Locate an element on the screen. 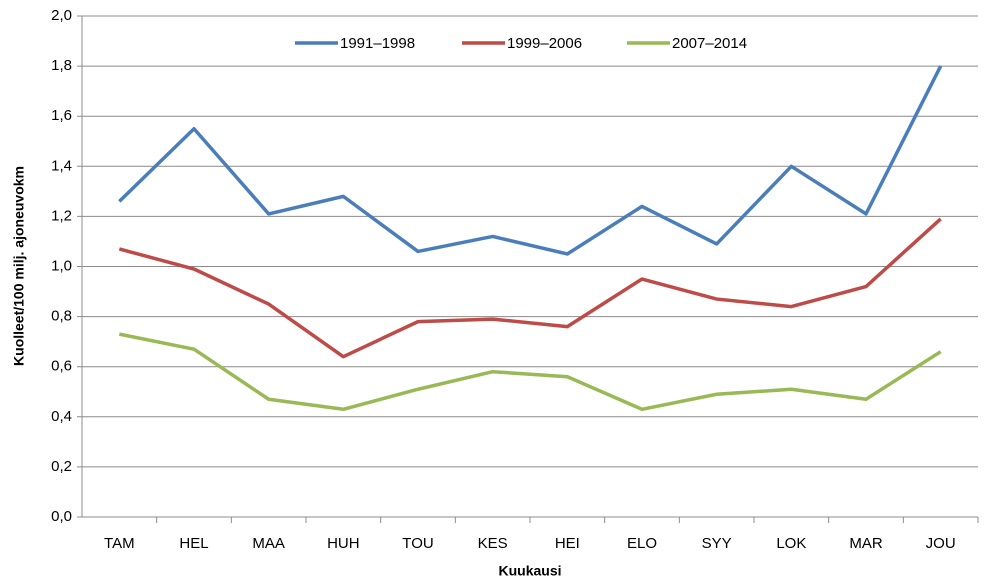 The height and width of the screenshot is (584, 986). y-tick-label: 1,0 is located at coordinates (61, 265).